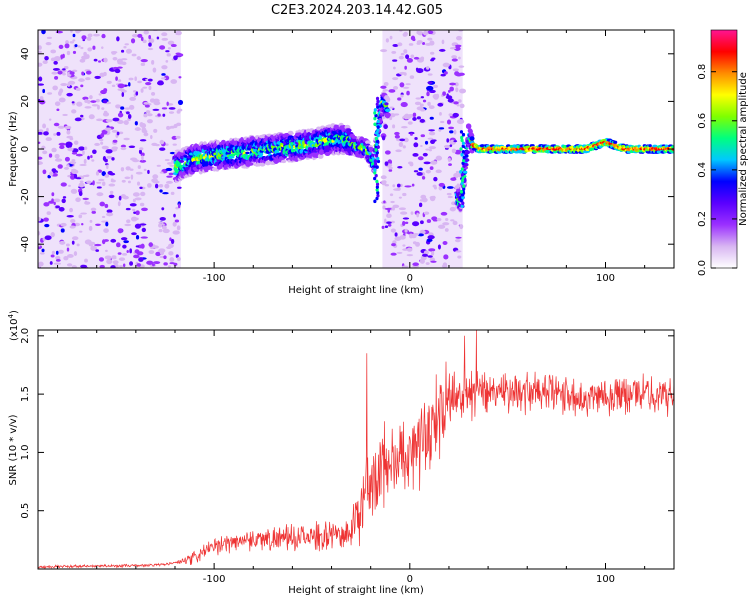 The height and width of the screenshot is (600, 750). Describe the element at coordinates (356, 590) in the screenshot. I see `snr-x-axis-label: Height of straight line (km)` at that location.